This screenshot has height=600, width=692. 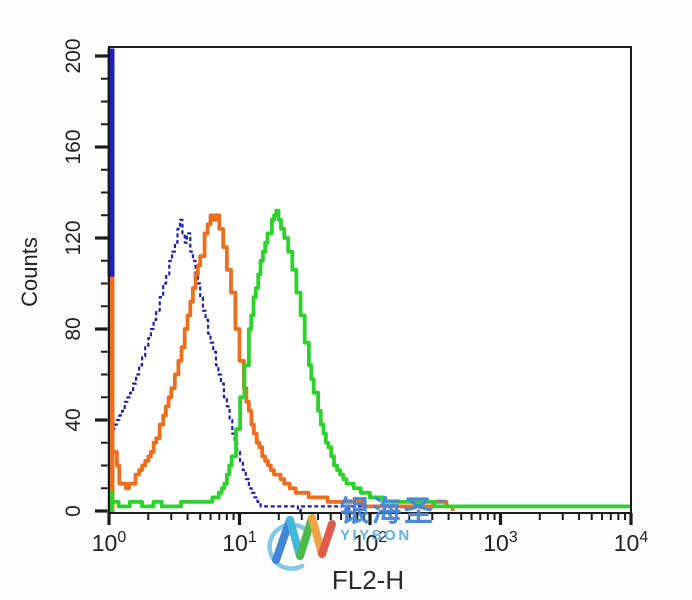 What do you see at coordinates (73, 511) in the screenshot?
I see `y-tick-label-0: 0` at bounding box center [73, 511].